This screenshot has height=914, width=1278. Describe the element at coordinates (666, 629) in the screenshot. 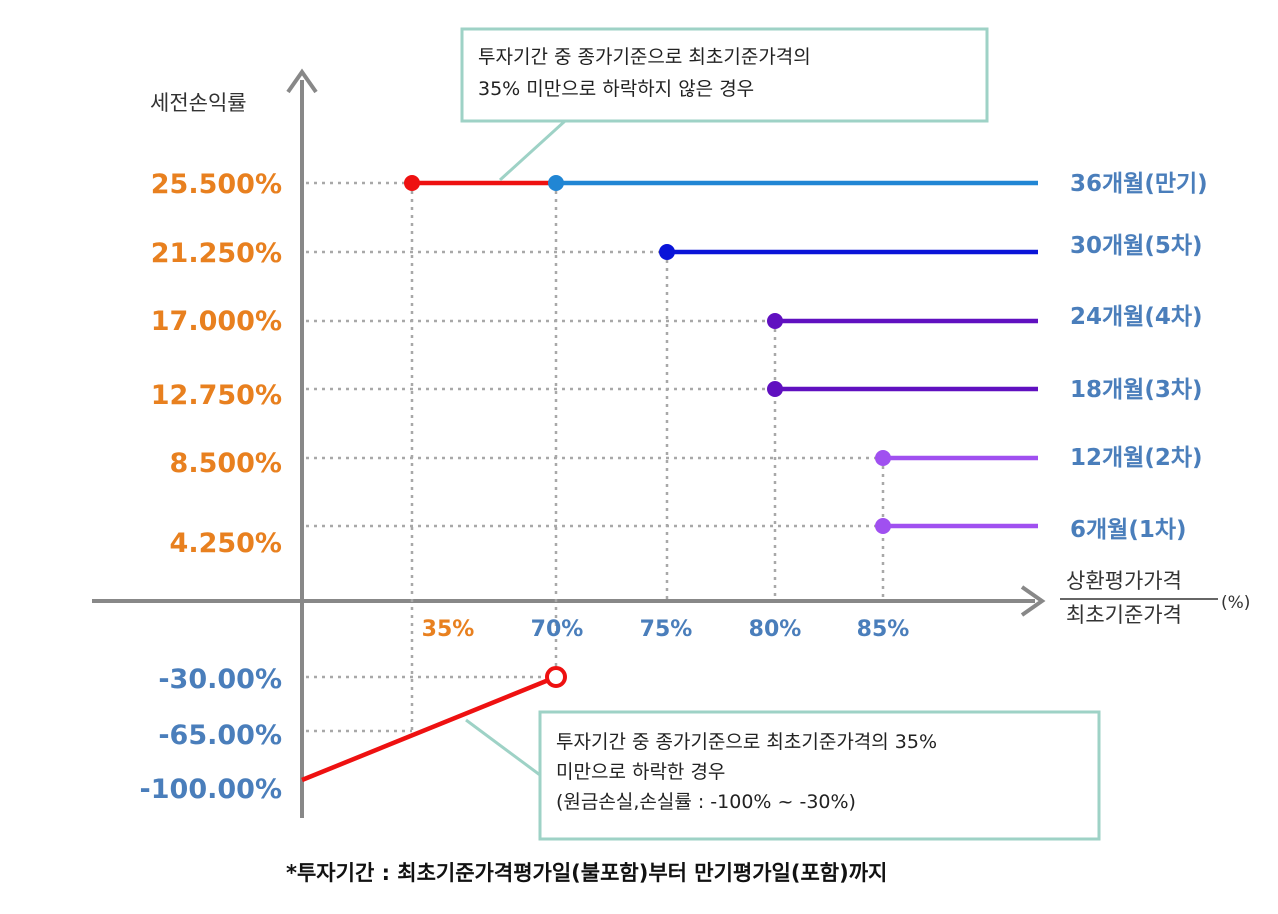

I see `x-tick-label: 75%` at that location.